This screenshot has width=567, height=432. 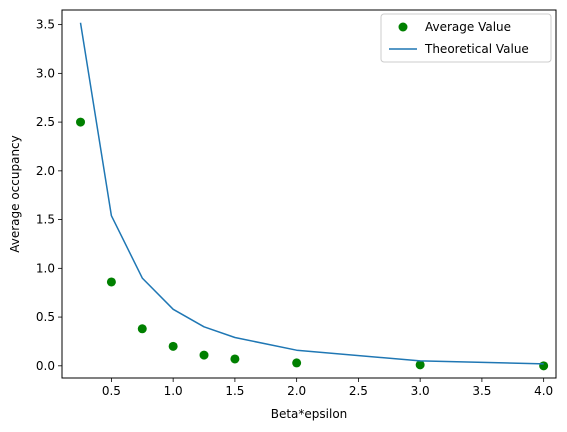 I want to click on x-tick-label: 2.5, so click(x=358, y=391).